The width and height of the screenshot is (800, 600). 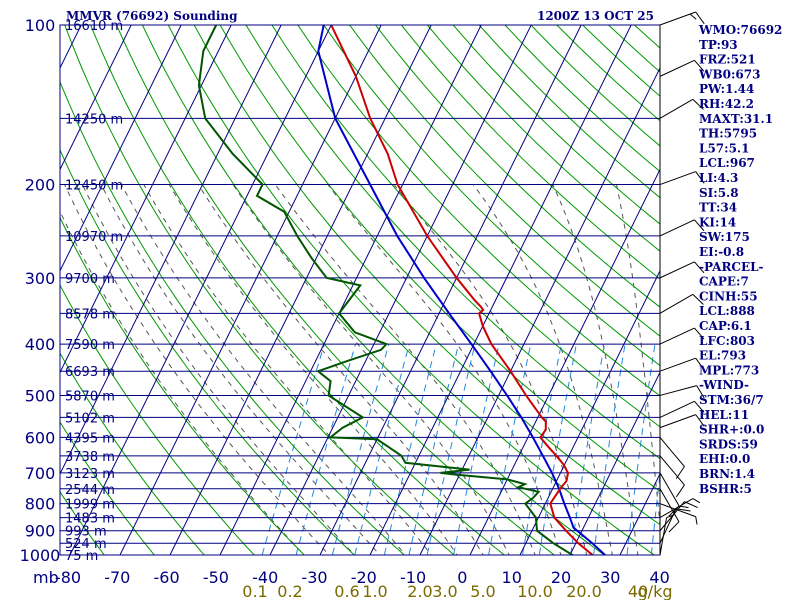 I want to click on height-label: 3123 m, so click(x=90, y=474).